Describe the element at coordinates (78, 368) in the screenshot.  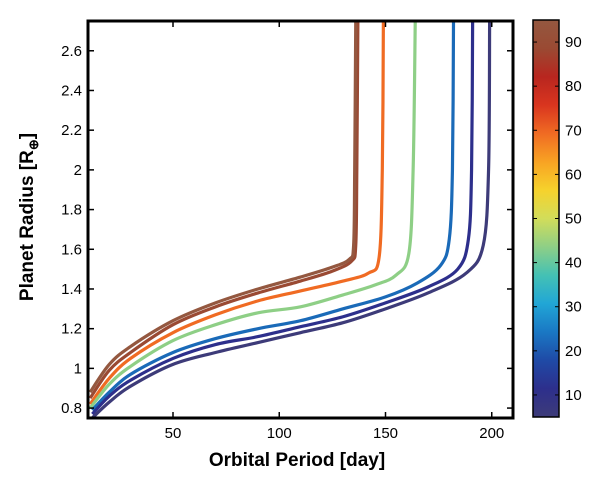
I see `y-tick-label: 1` at that location.